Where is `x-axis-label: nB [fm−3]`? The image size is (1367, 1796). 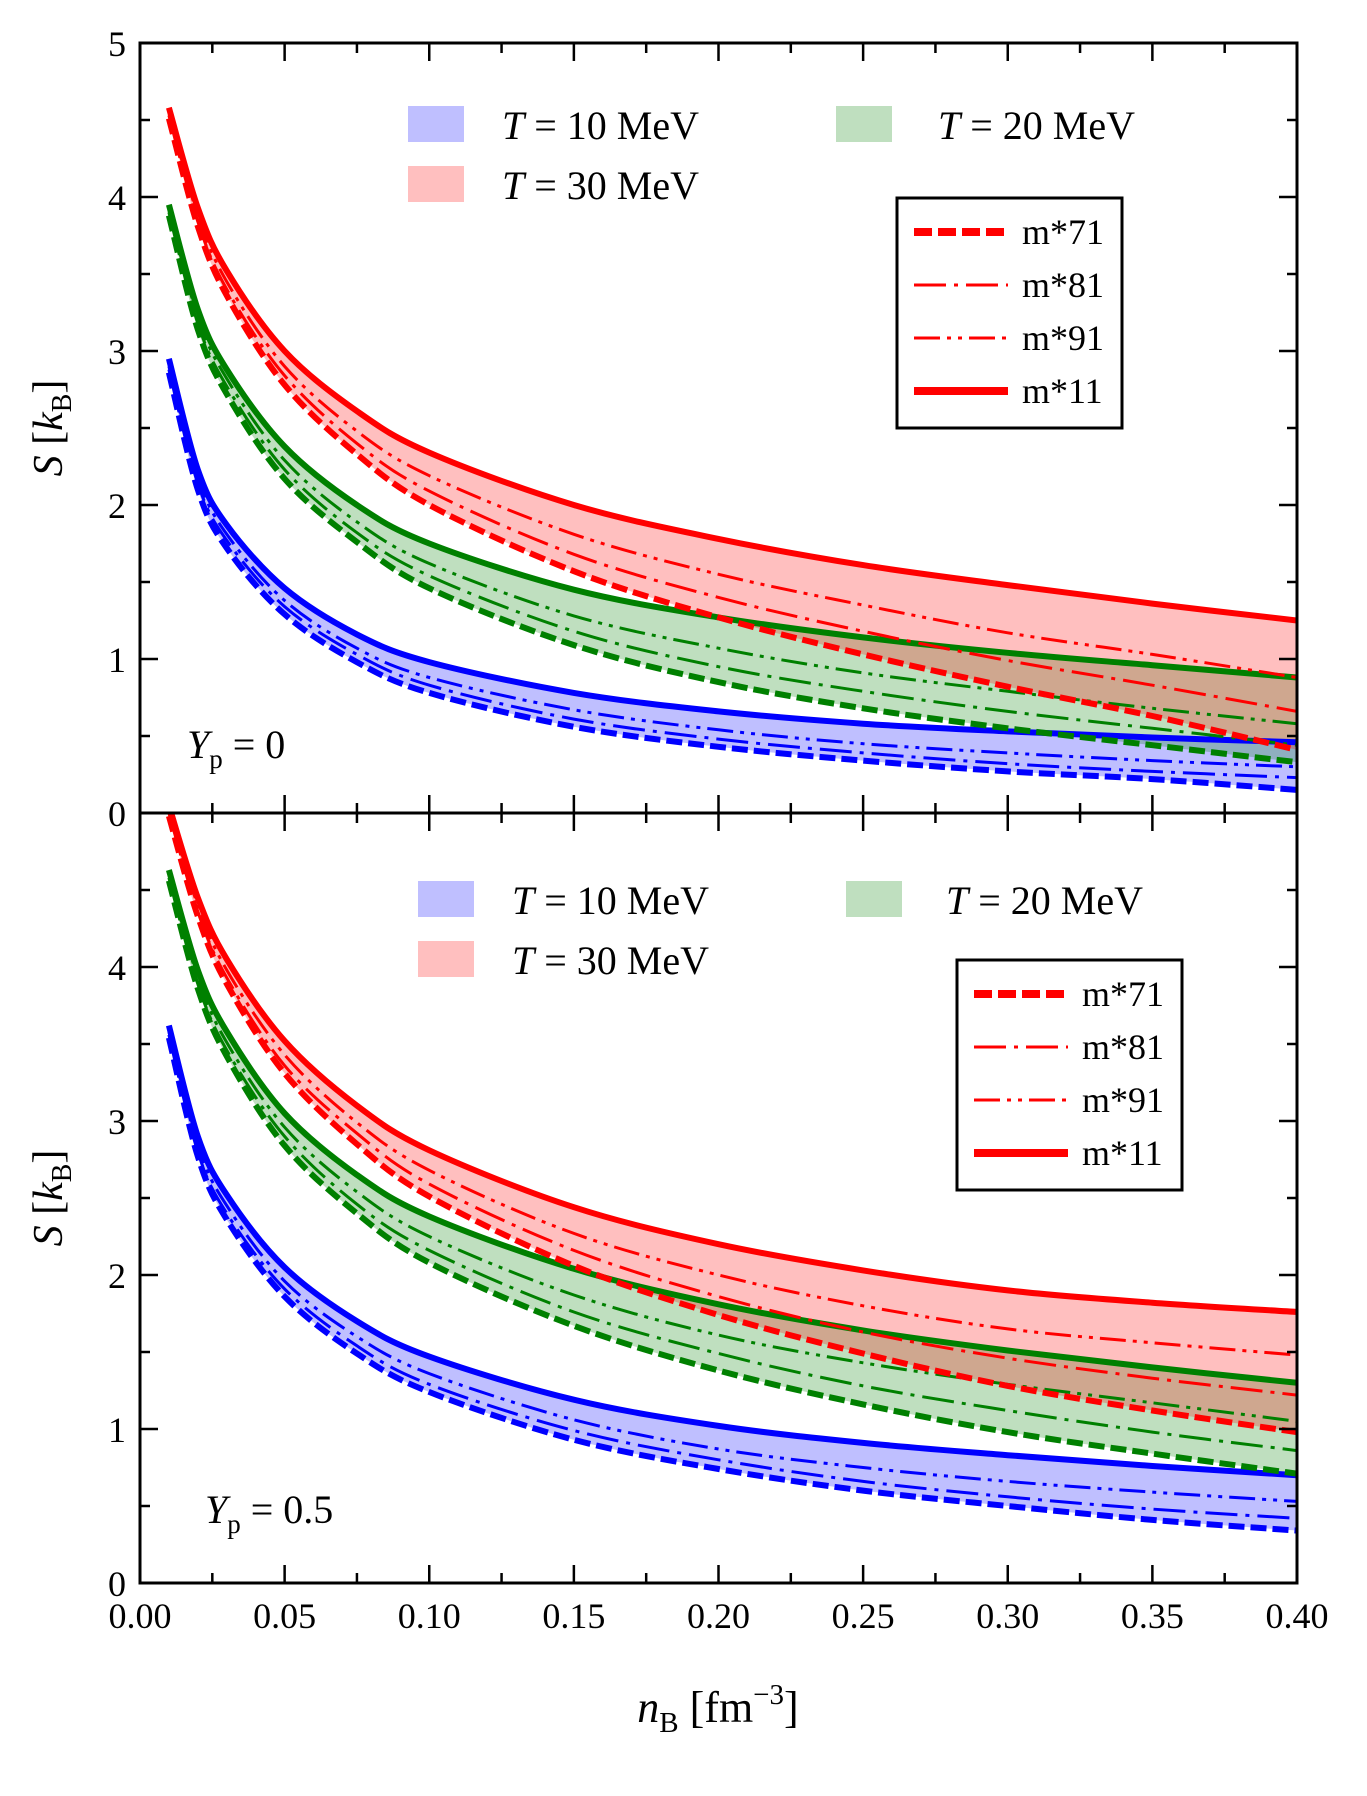
x-axis-label: nB [fm−3] is located at coordinates (717, 1709).